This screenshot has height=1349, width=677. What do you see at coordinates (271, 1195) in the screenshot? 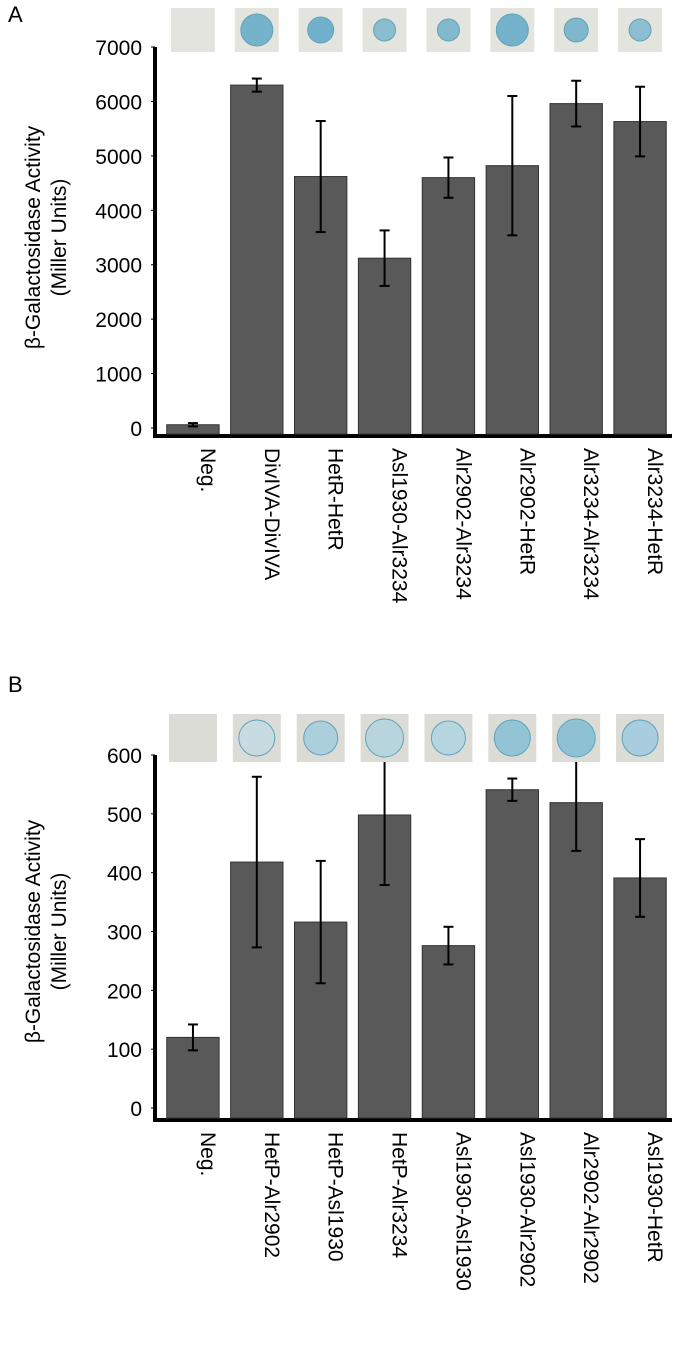
I see `x-tick-label: HetP-Alr2902` at bounding box center [271, 1195].